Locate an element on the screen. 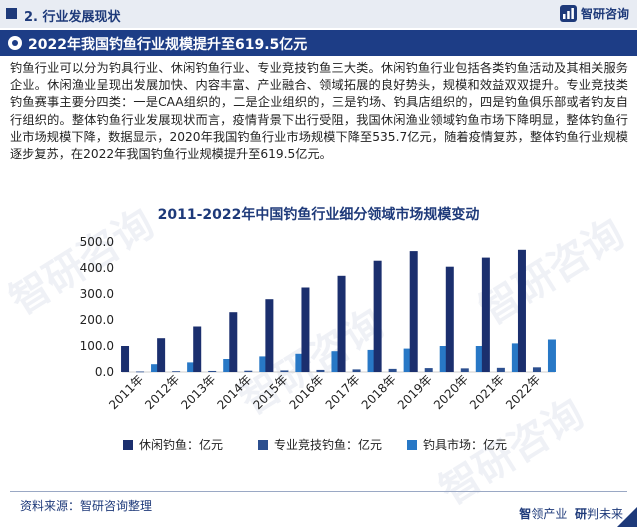  chart-title: 2011-2022年中国钓鱼行业细分领域市场规模变动 is located at coordinates (318, 215).